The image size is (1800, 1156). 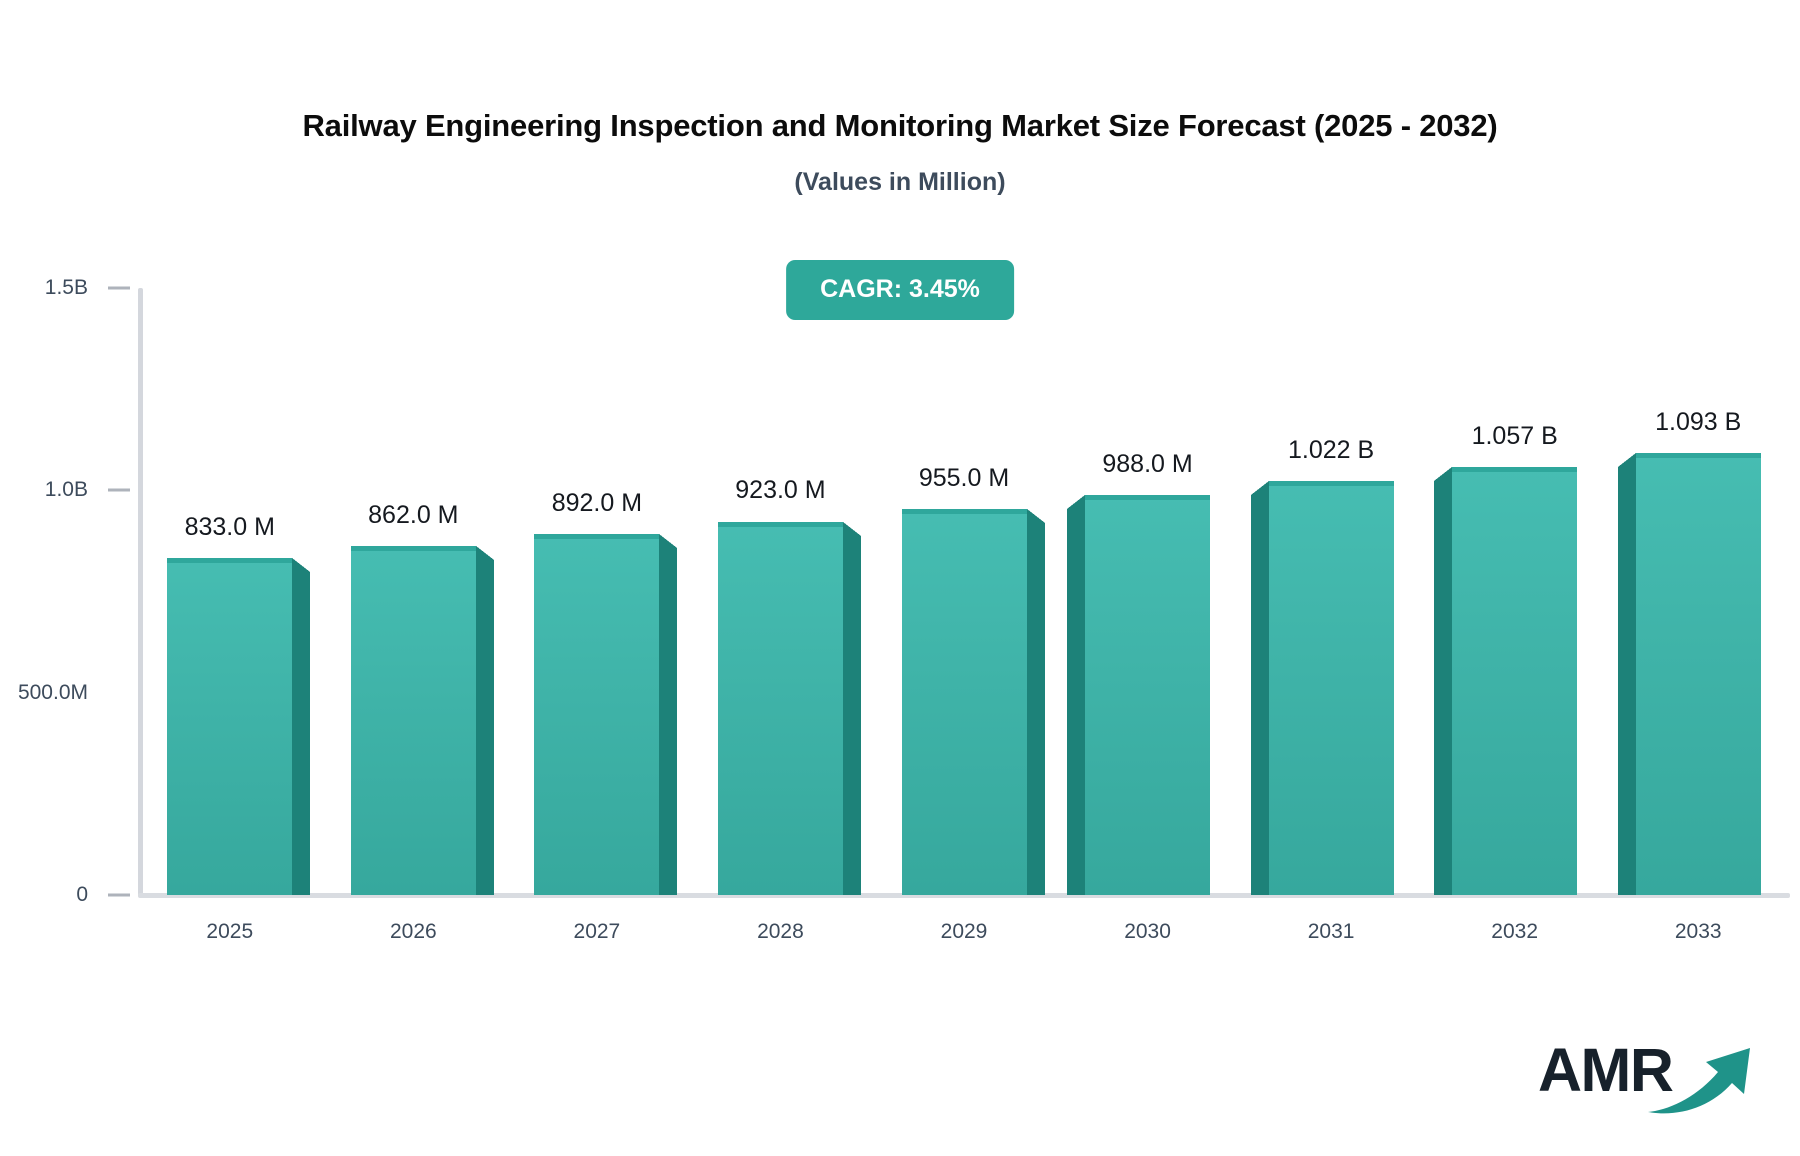 I want to click on y-axis-tick-label: 0, so click(x=82, y=894).